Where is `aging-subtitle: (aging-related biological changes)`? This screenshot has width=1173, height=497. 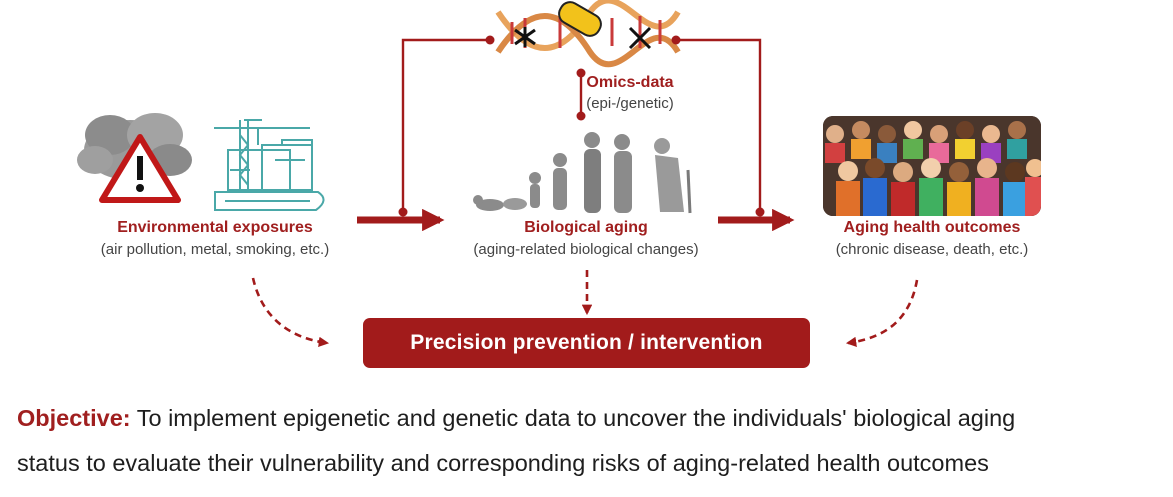 aging-subtitle: (aging-related biological changes) is located at coordinates (586, 249).